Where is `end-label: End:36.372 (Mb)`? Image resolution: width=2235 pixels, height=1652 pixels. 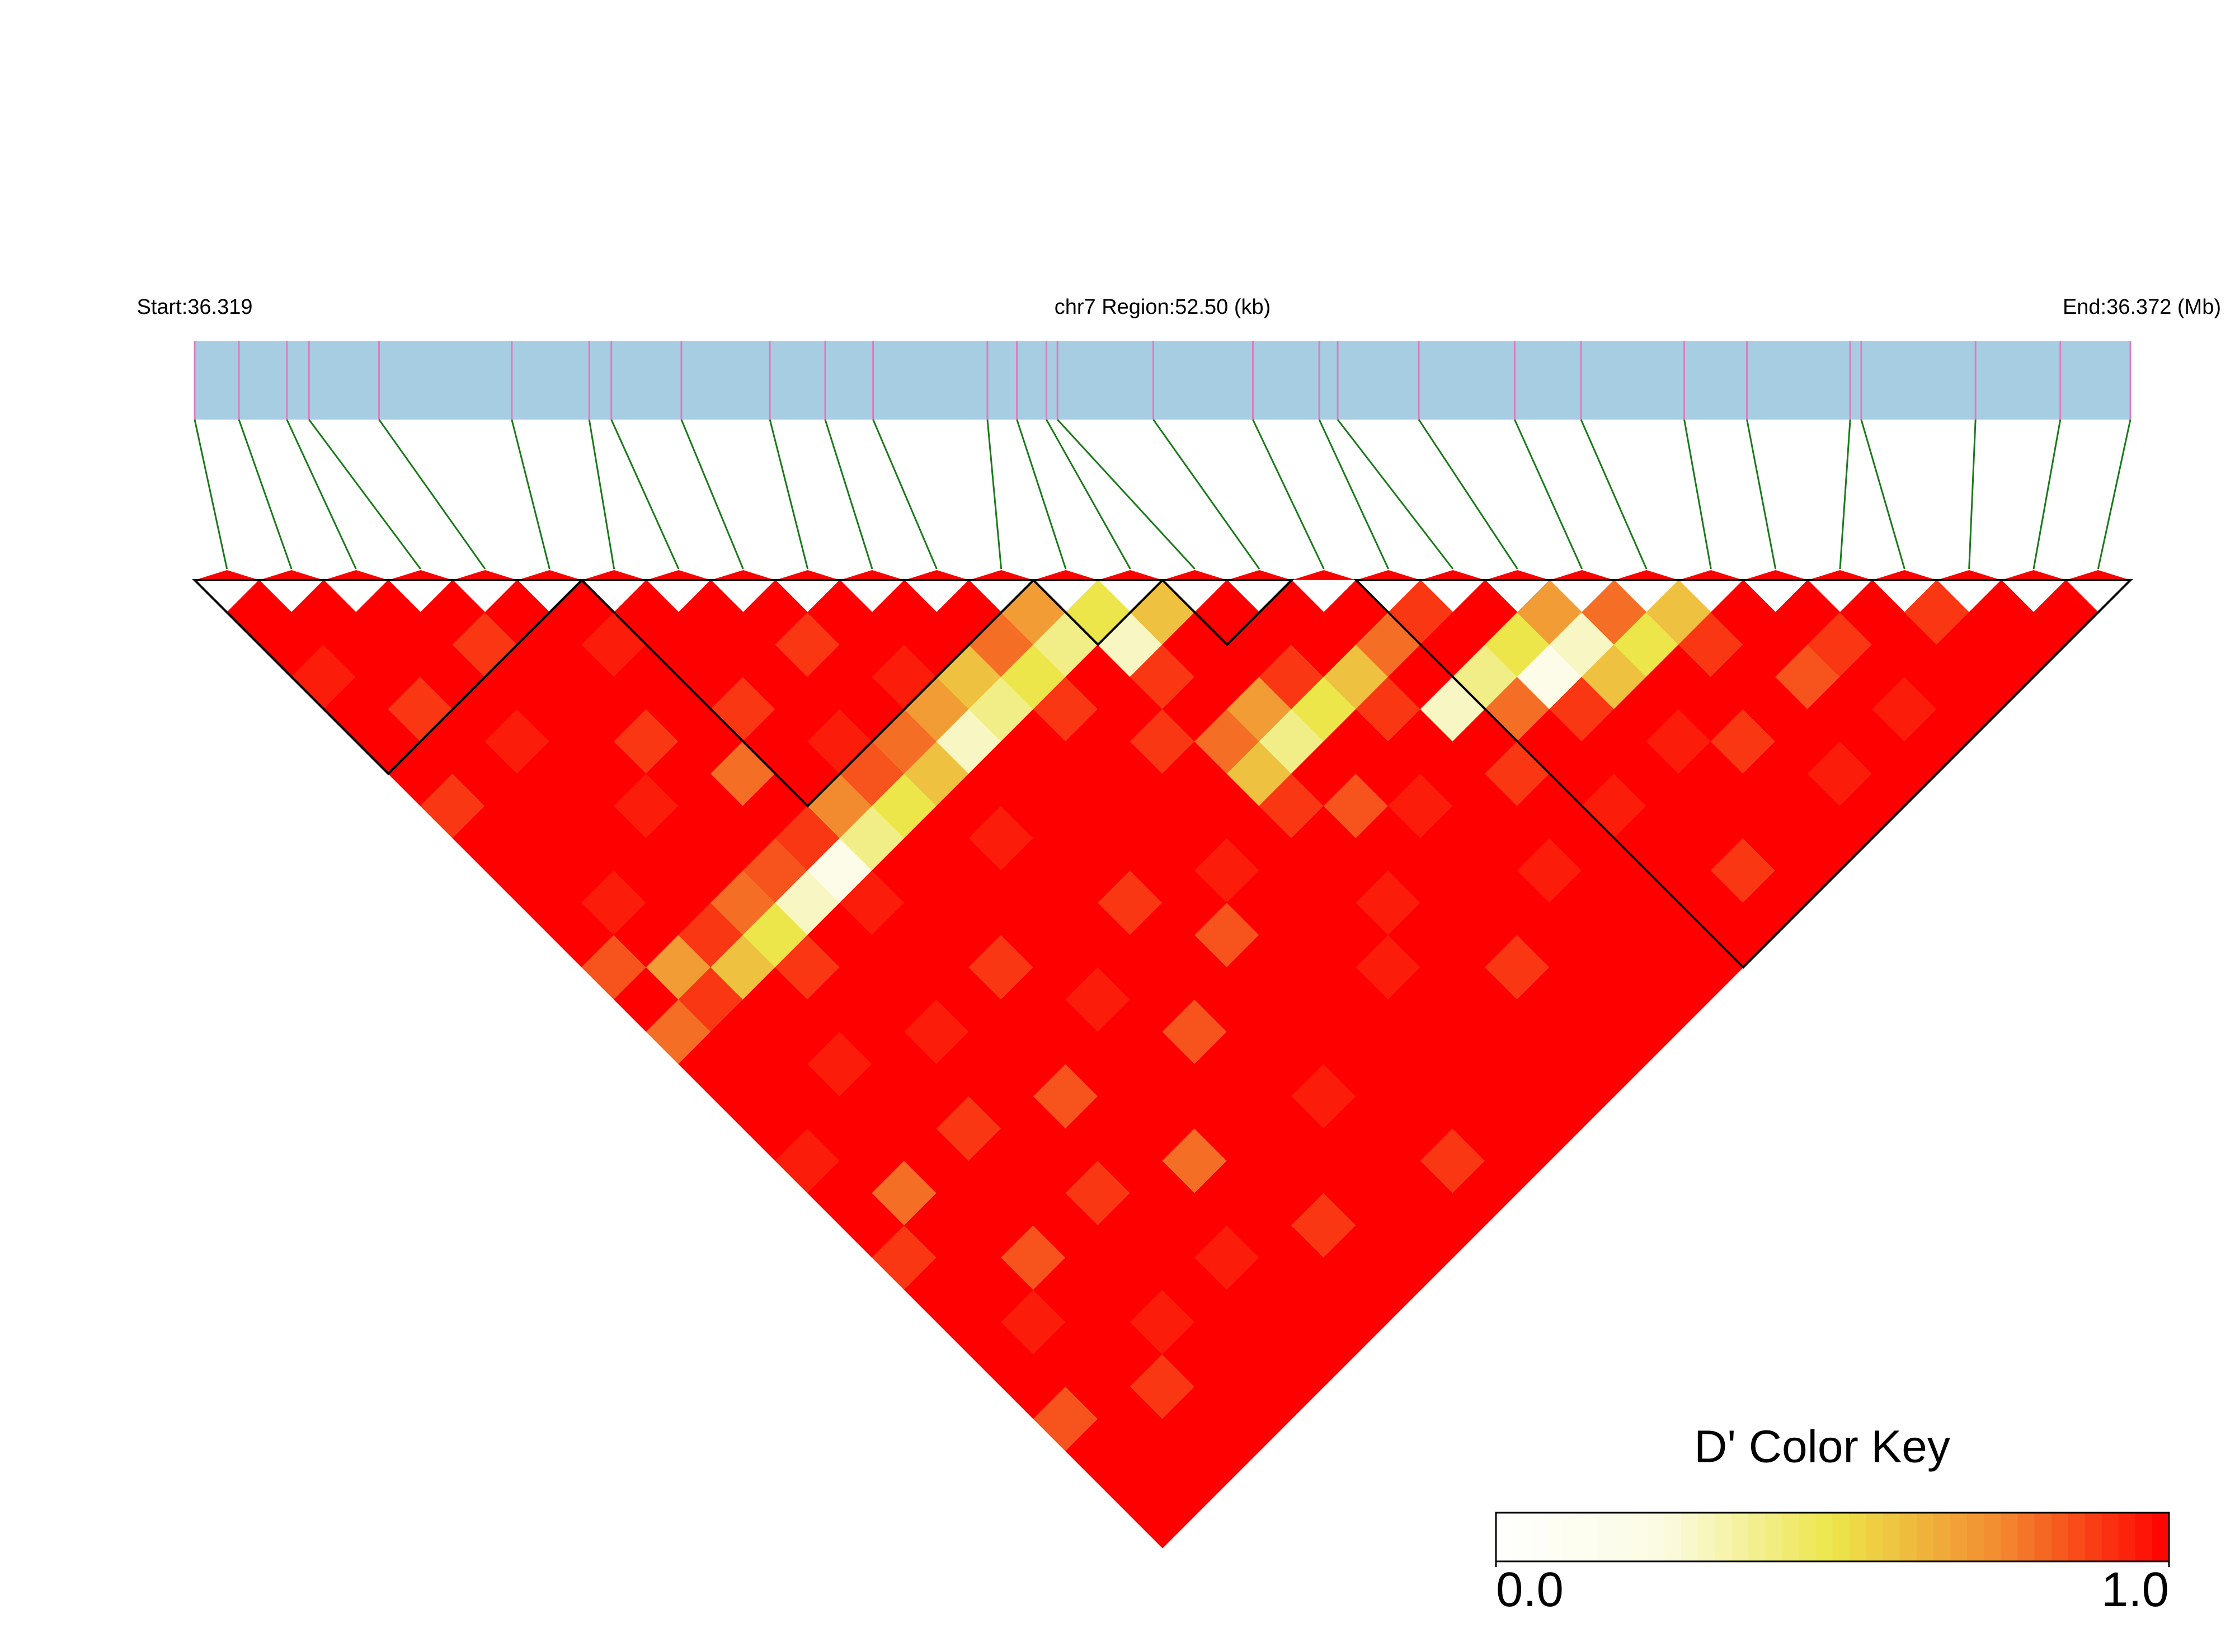
end-label: End:36.372 (Mb) is located at coordinates (2142, 307).